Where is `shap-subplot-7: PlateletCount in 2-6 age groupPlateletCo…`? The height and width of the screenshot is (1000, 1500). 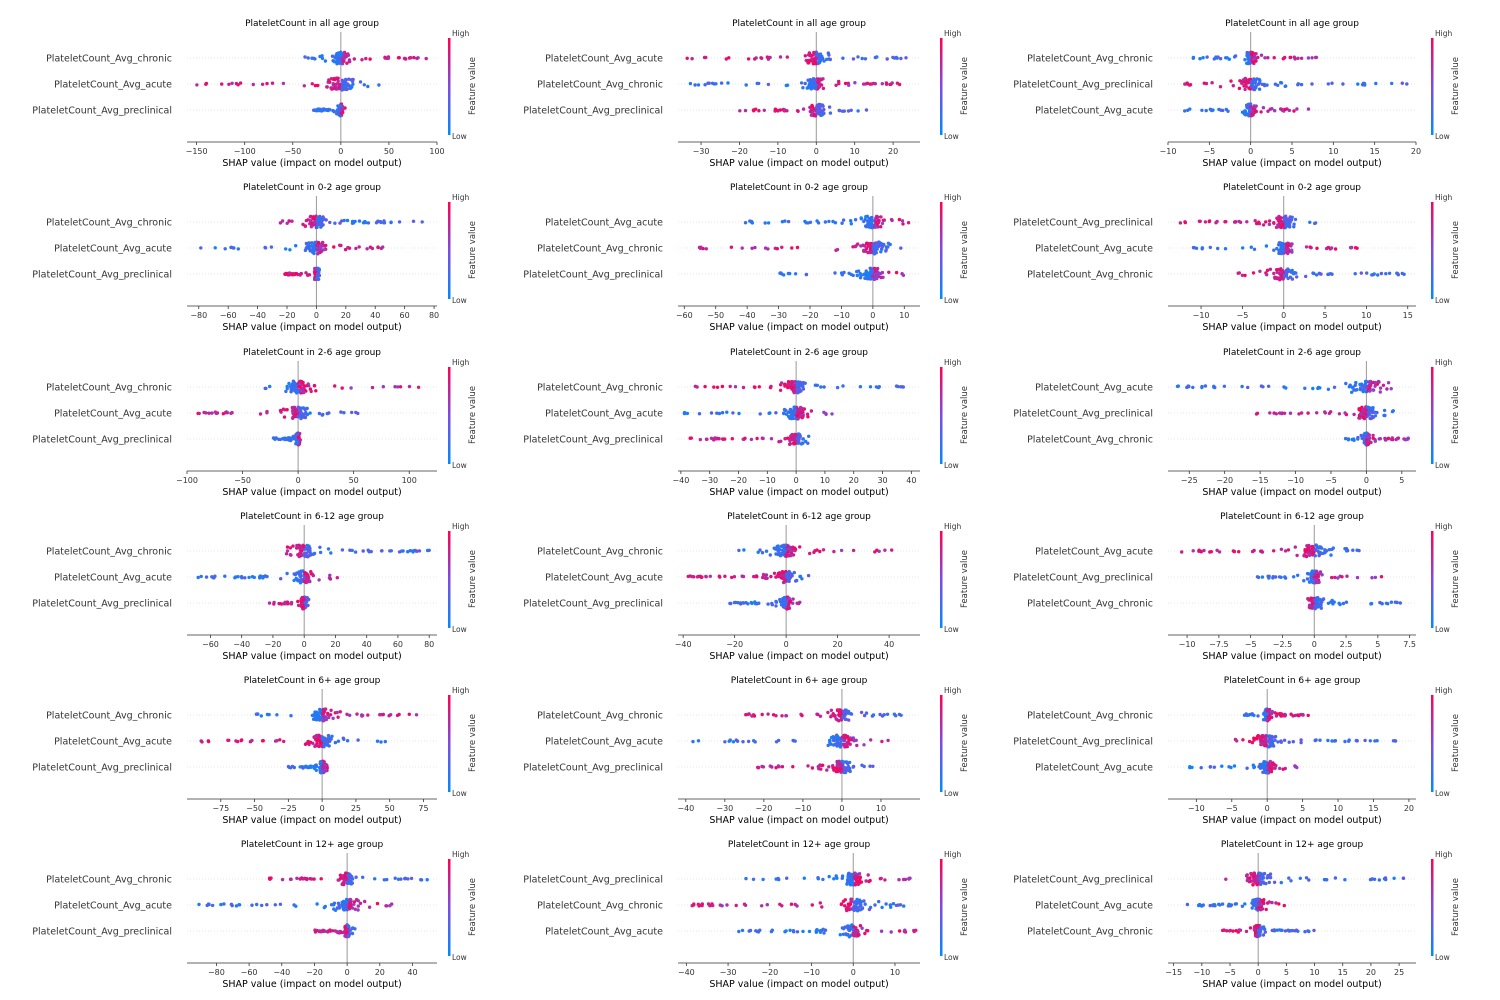
shap-subplot-7: PlateletCount in 2-6 age groupPlateletCo… is located at coordinates (746, 423).